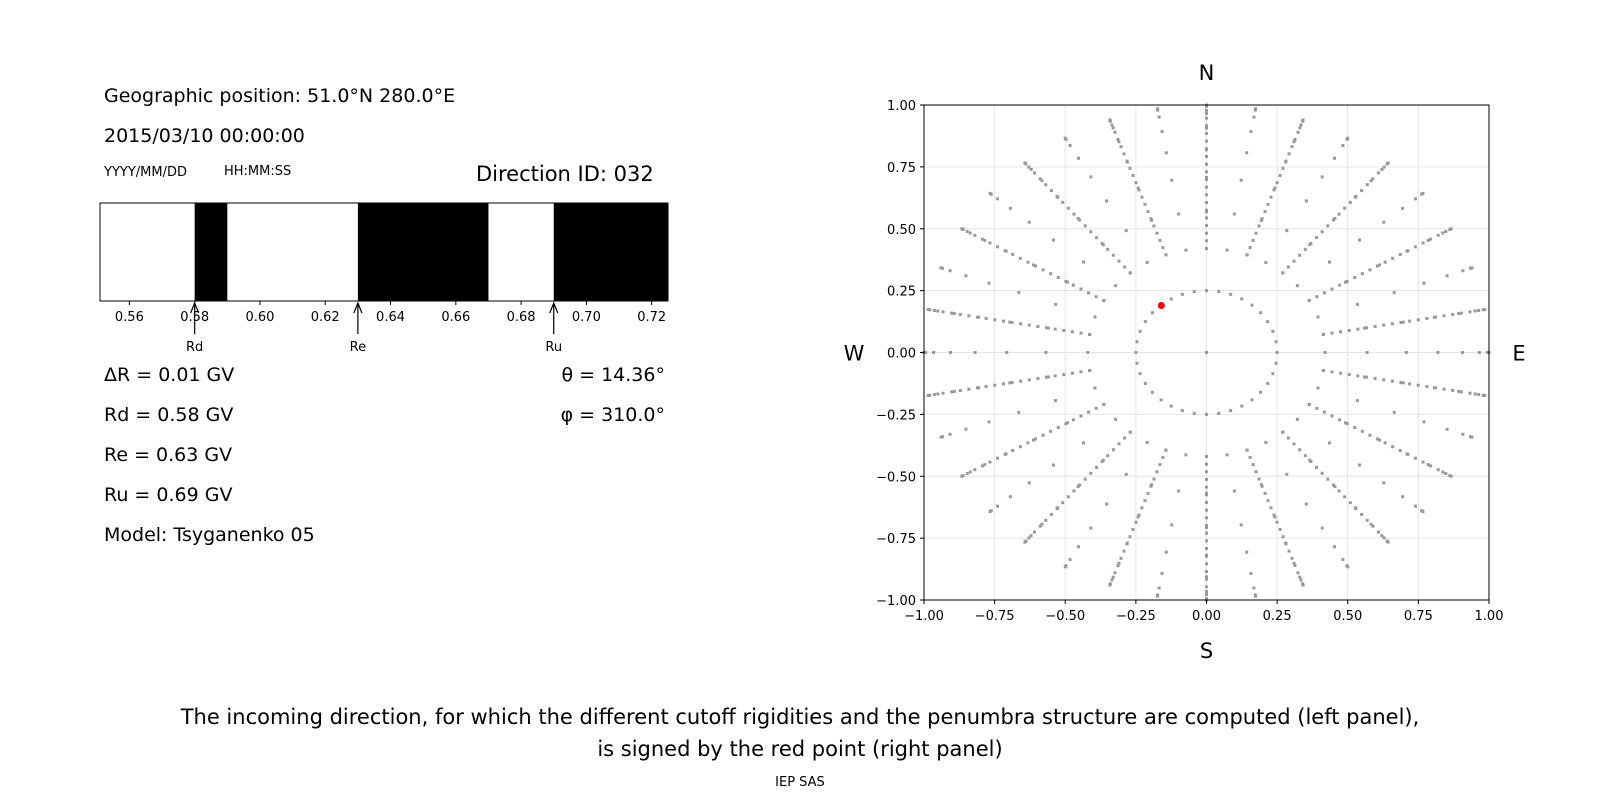  Describe the element at coordinates (209, 535) in the screenshot. I see `model-name: Model: Tsyganenko 05` at that location.